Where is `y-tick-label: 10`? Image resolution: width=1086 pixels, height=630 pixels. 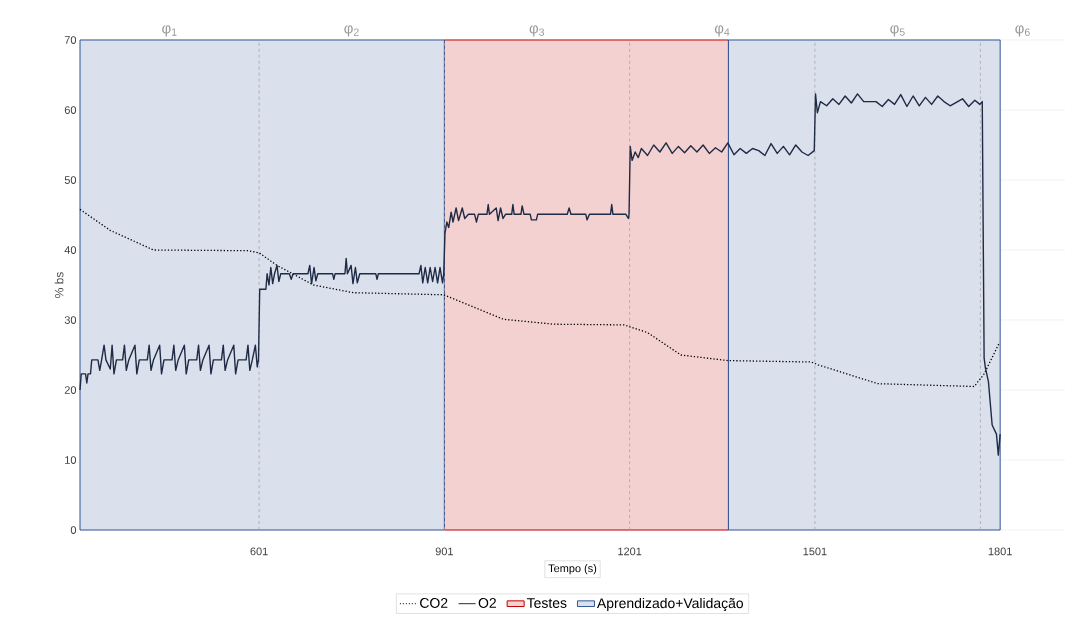
y-tick-label: 10 is located at coordinates (71, 460).